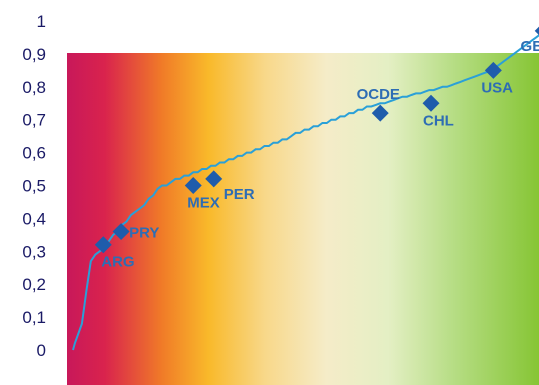 This screenshot has width=539, height=385. What do you see at coordinates (34, 218) in the screenshot?
I see `y-tick-label: 0,4` at bounding box center [34, 218].